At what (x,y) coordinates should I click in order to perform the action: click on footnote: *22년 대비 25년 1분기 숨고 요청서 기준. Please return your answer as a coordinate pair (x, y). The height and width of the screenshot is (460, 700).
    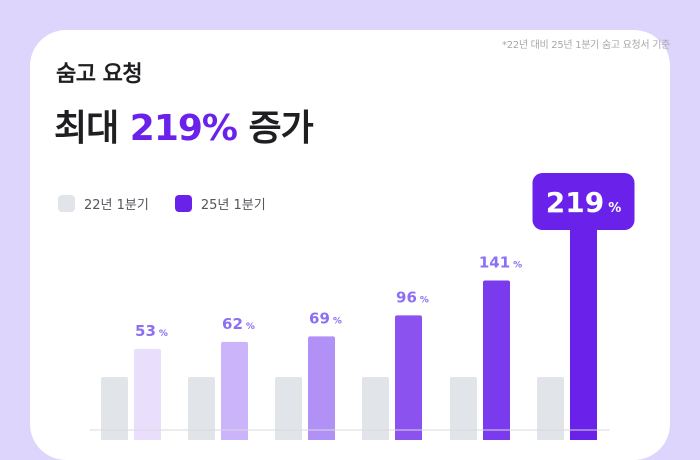
    Looking at the image, I should click on (586, 45).